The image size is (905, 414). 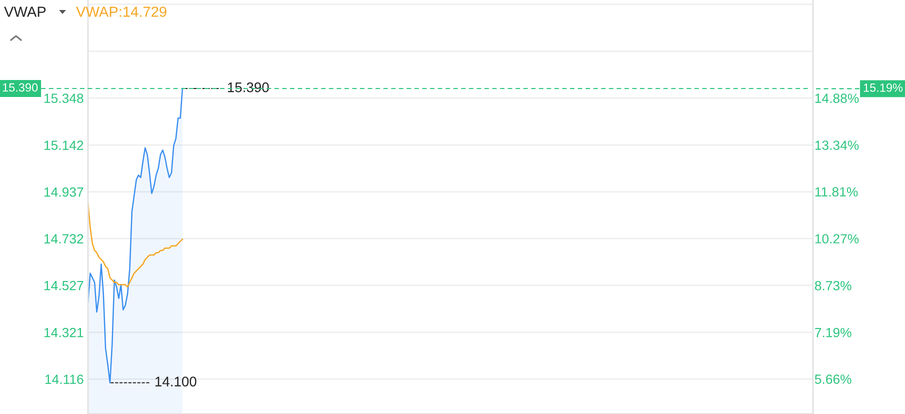 What do you see at coordinates (837, 145) in the screenshot?
I see `y2-tick-label: 13.34%` at bounding box center [837, 145].